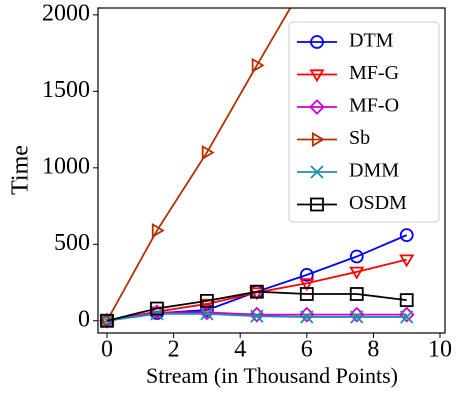  Describe the element at coordinates (359, 138) in the screenshot. I see `legend-label: Sb` at that location.